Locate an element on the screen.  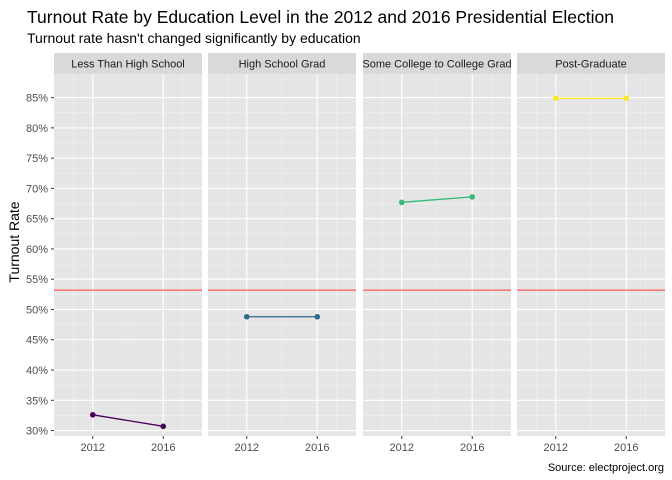
facet-strip-label: Post-Graduate is located at coordinates (591, 65).